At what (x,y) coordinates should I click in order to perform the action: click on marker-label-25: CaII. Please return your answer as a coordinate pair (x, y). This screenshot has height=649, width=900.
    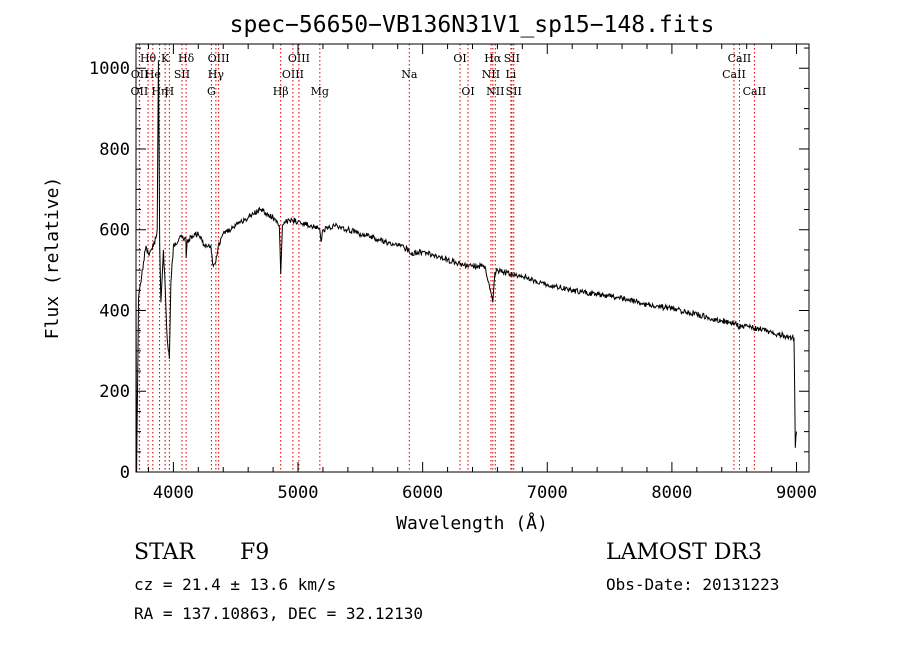
    Looking at the image, I should click on (740, 58).